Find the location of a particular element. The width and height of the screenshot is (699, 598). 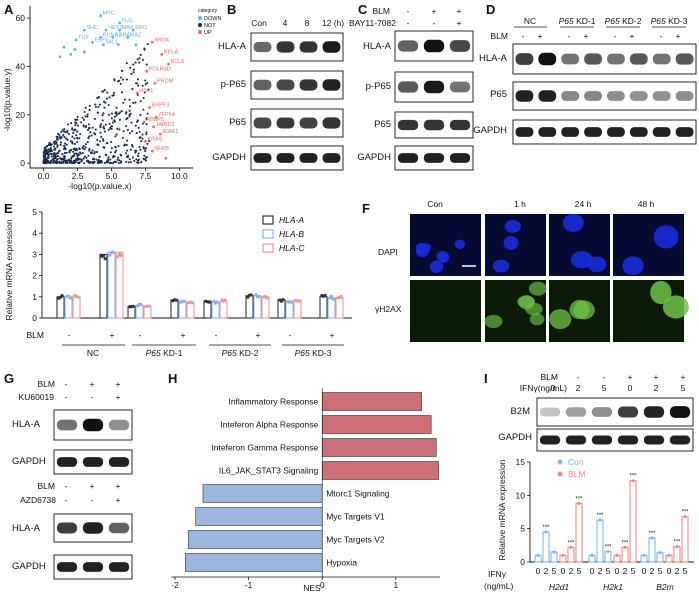

i-ifn-mark: 5 is located at coordinates (683, 388).